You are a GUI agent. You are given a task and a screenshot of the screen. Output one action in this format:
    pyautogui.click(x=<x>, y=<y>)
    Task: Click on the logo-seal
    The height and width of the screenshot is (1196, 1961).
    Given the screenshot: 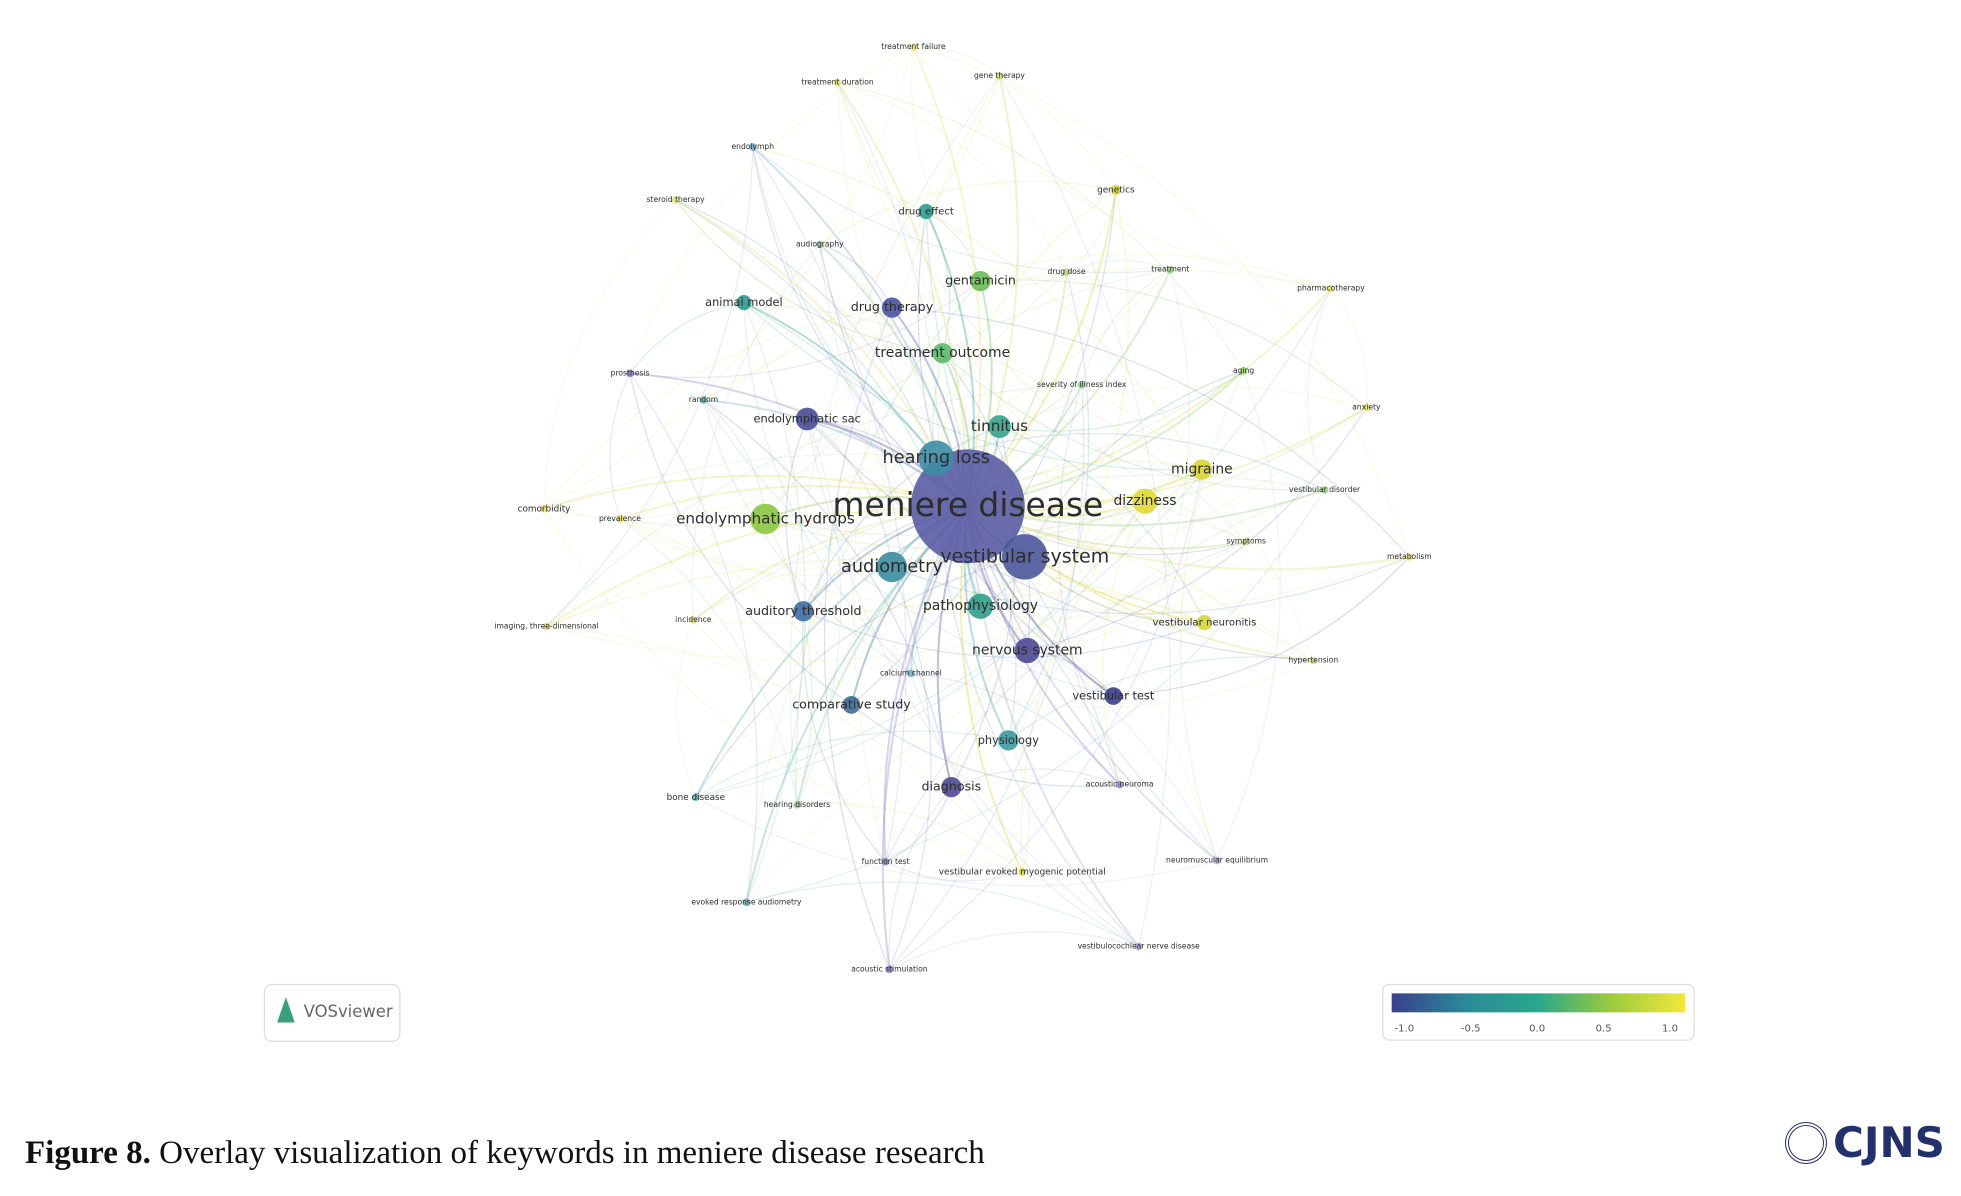 What is the action you would take?
    pyautogui.click(x=1806, y=1142)
    